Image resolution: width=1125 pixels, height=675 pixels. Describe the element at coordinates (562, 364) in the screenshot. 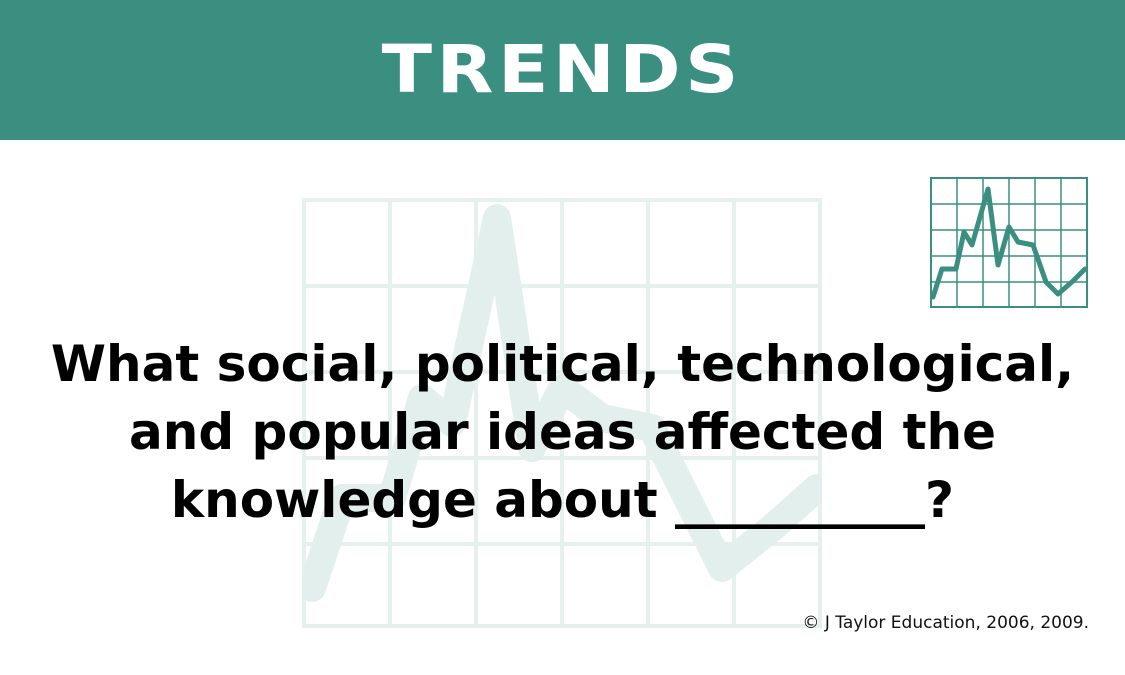

I see `question-line-1: What social, political, technological,` at that location.